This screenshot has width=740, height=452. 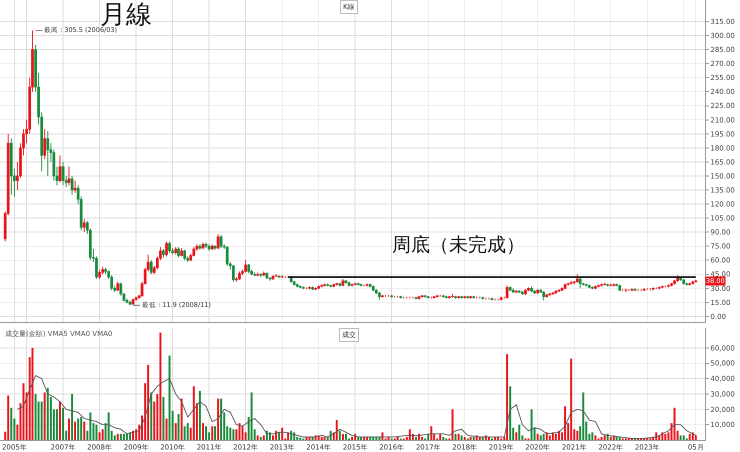 What do you see at coordinates (356, 407) in the screenshot?
I see `line-series` at bounding box center [356, 407].